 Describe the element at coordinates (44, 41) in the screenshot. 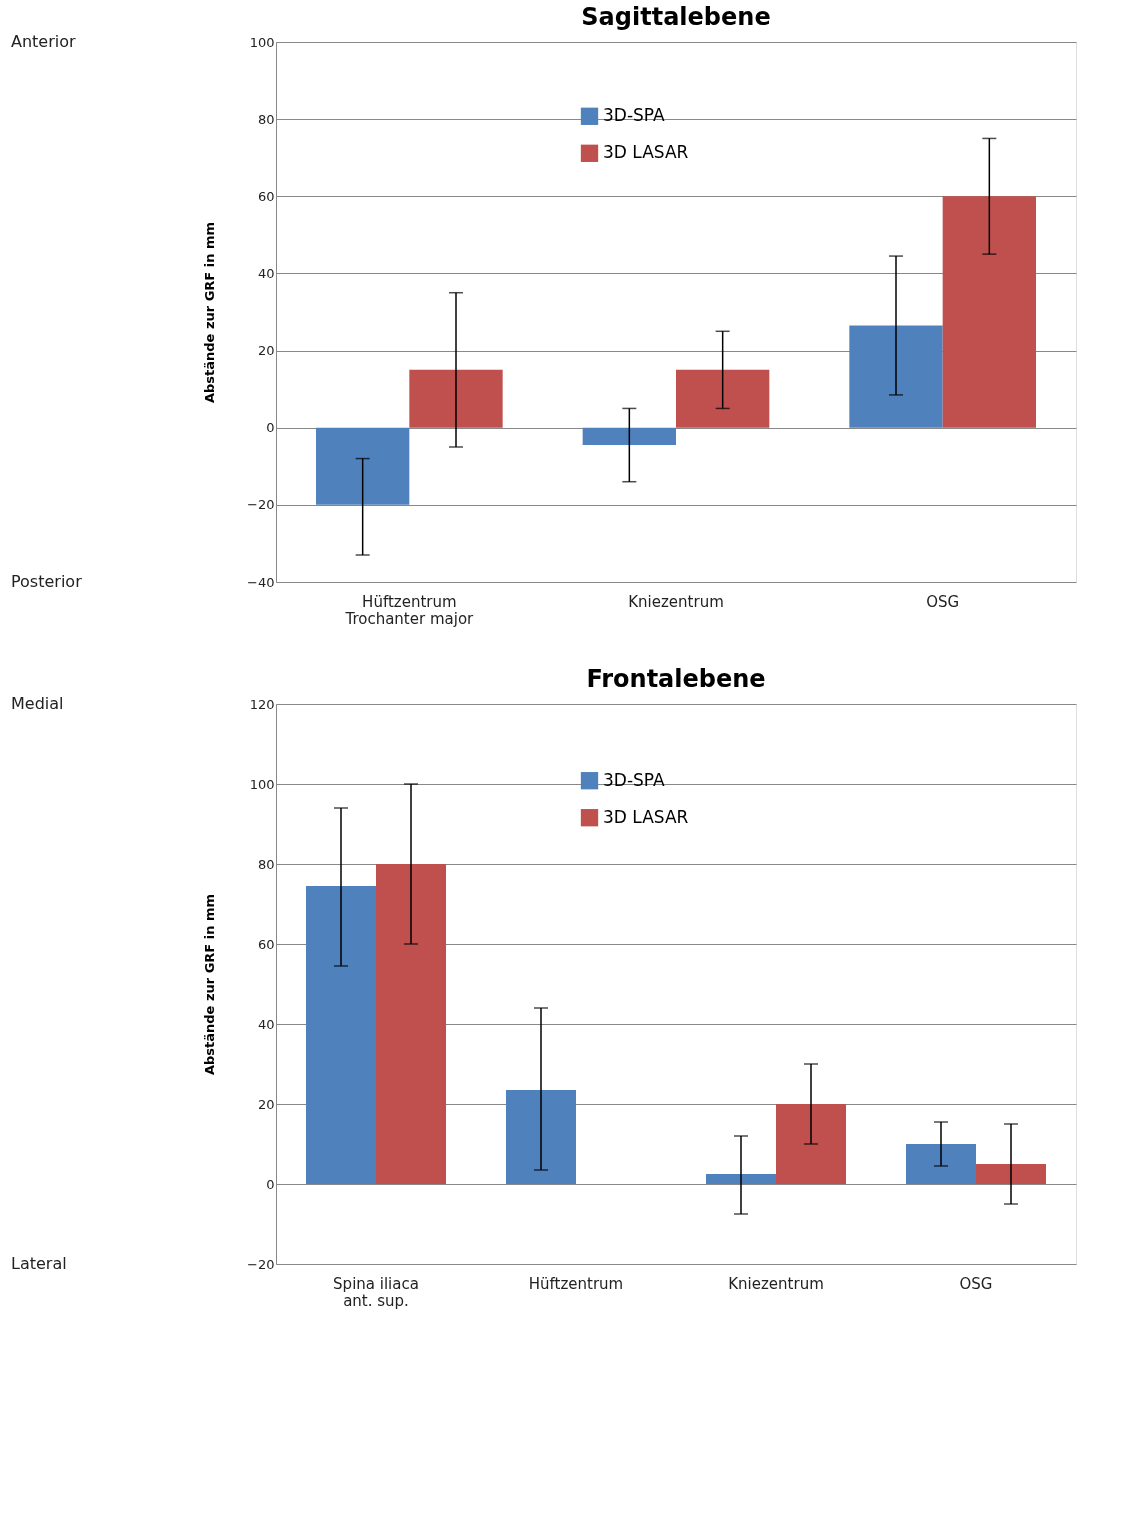

I see `text: Anterior` at that location.